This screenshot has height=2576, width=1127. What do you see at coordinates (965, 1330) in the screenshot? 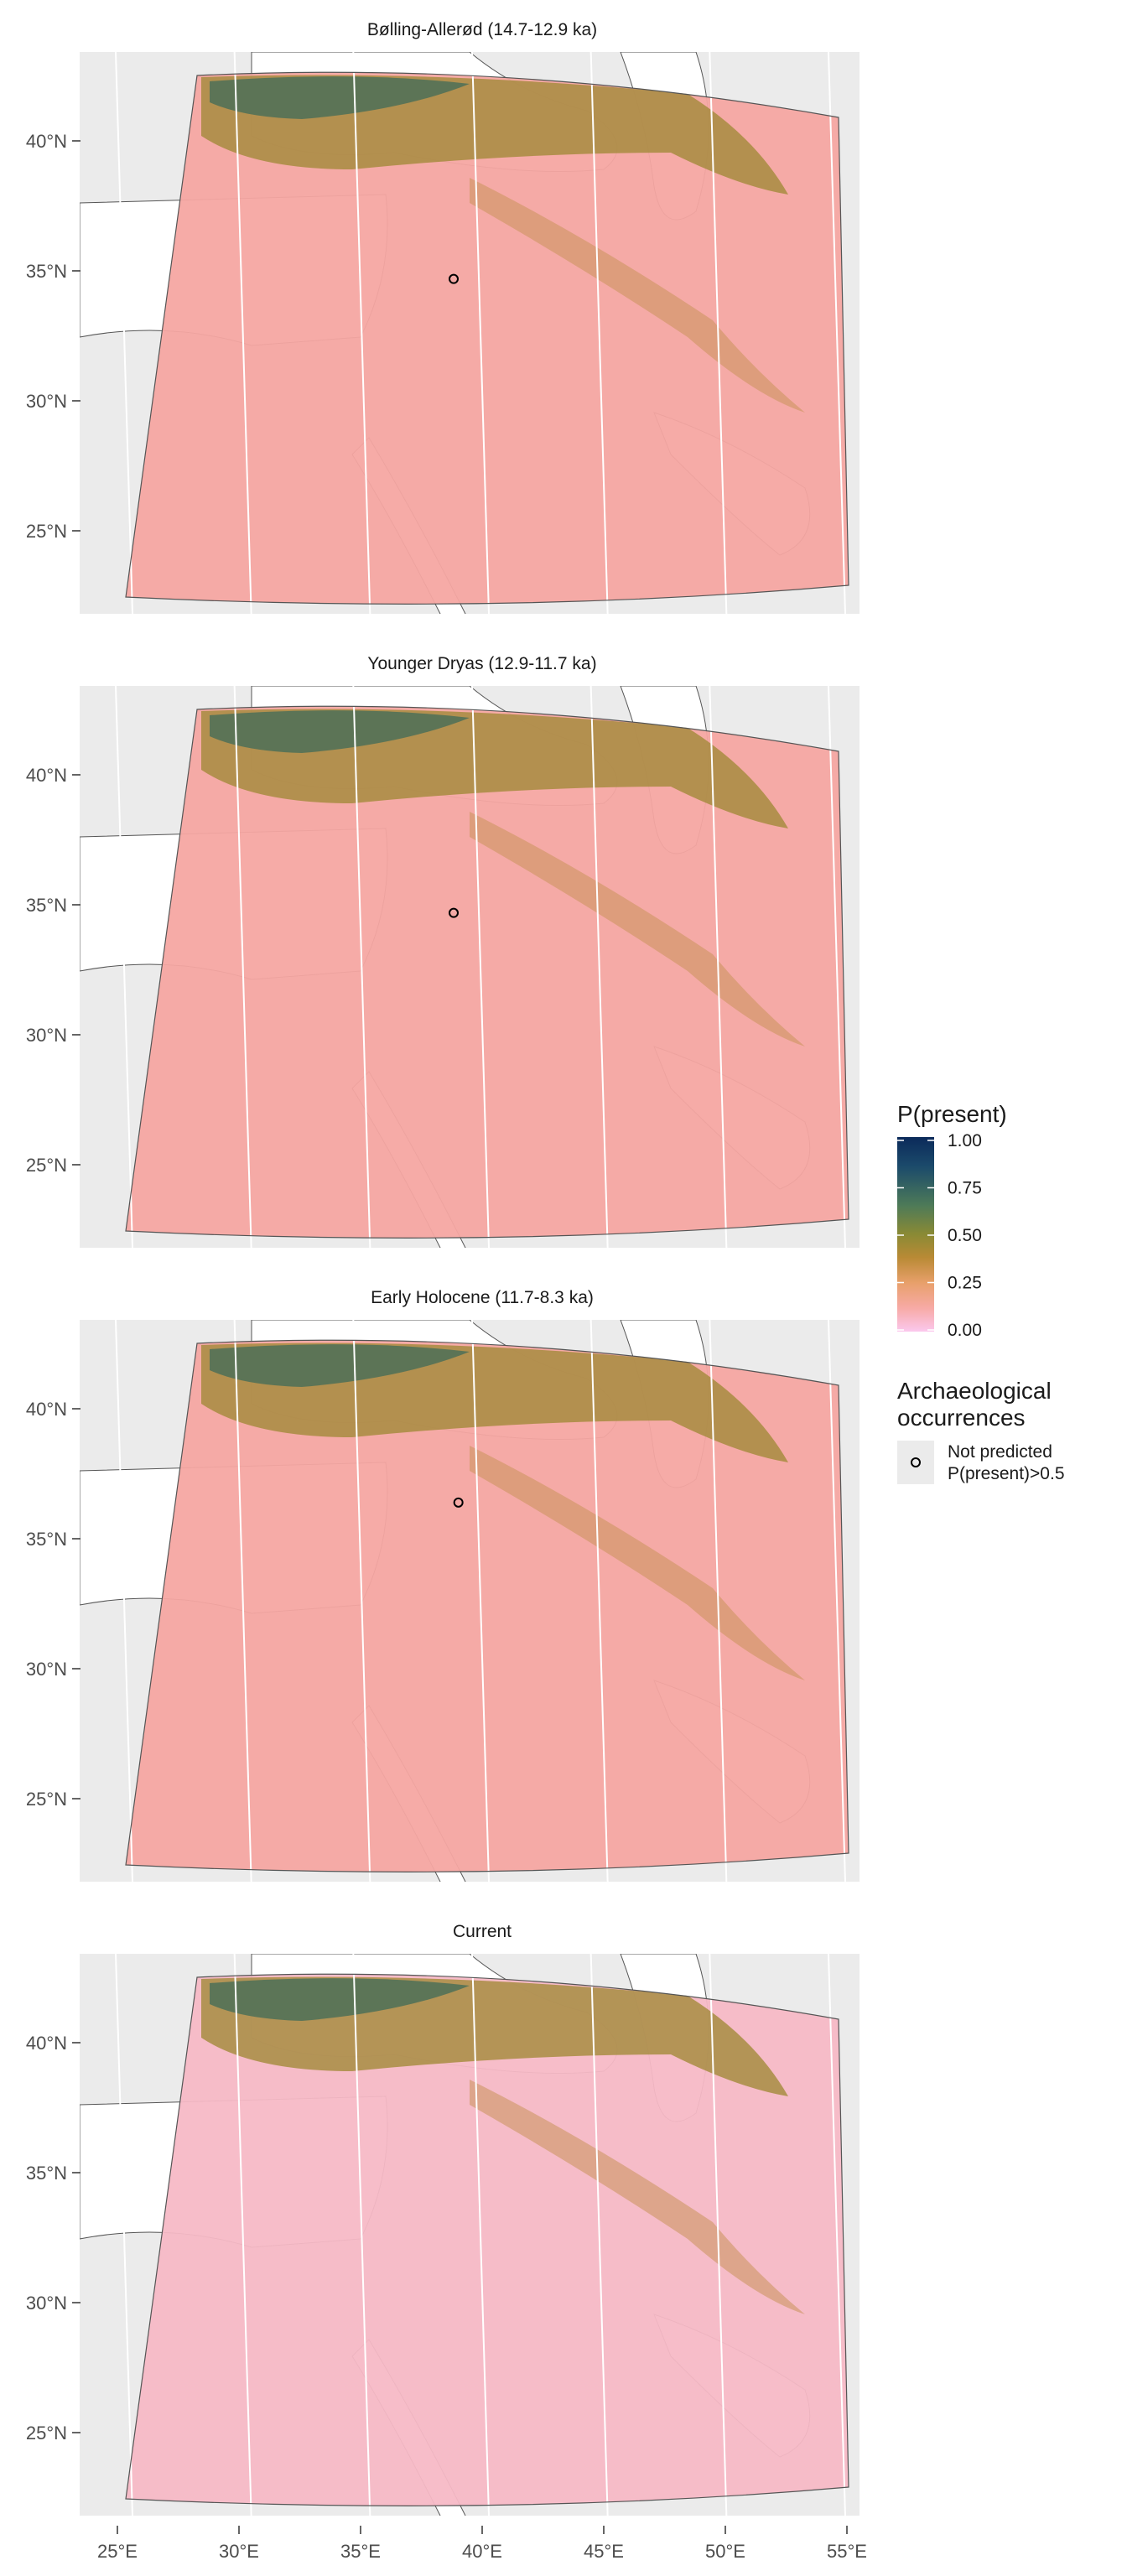
I see `colorbar-label: 0.00` at bounding box center [965, 1330].